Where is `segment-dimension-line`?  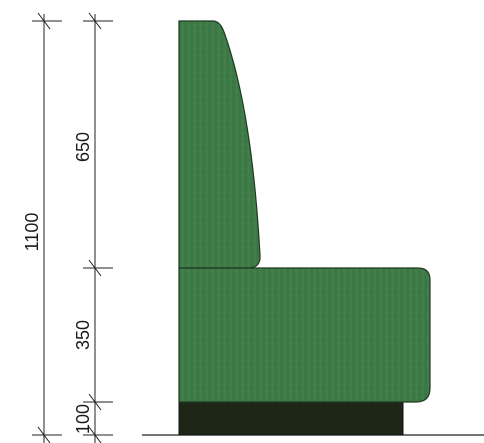 segment-dimension-line is located at coordinates (98, 227).